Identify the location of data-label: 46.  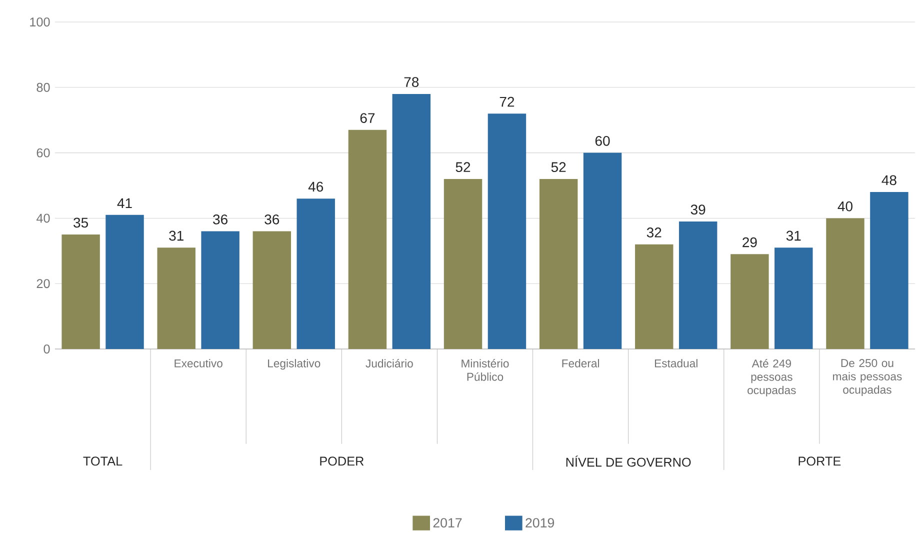
(316, 187).